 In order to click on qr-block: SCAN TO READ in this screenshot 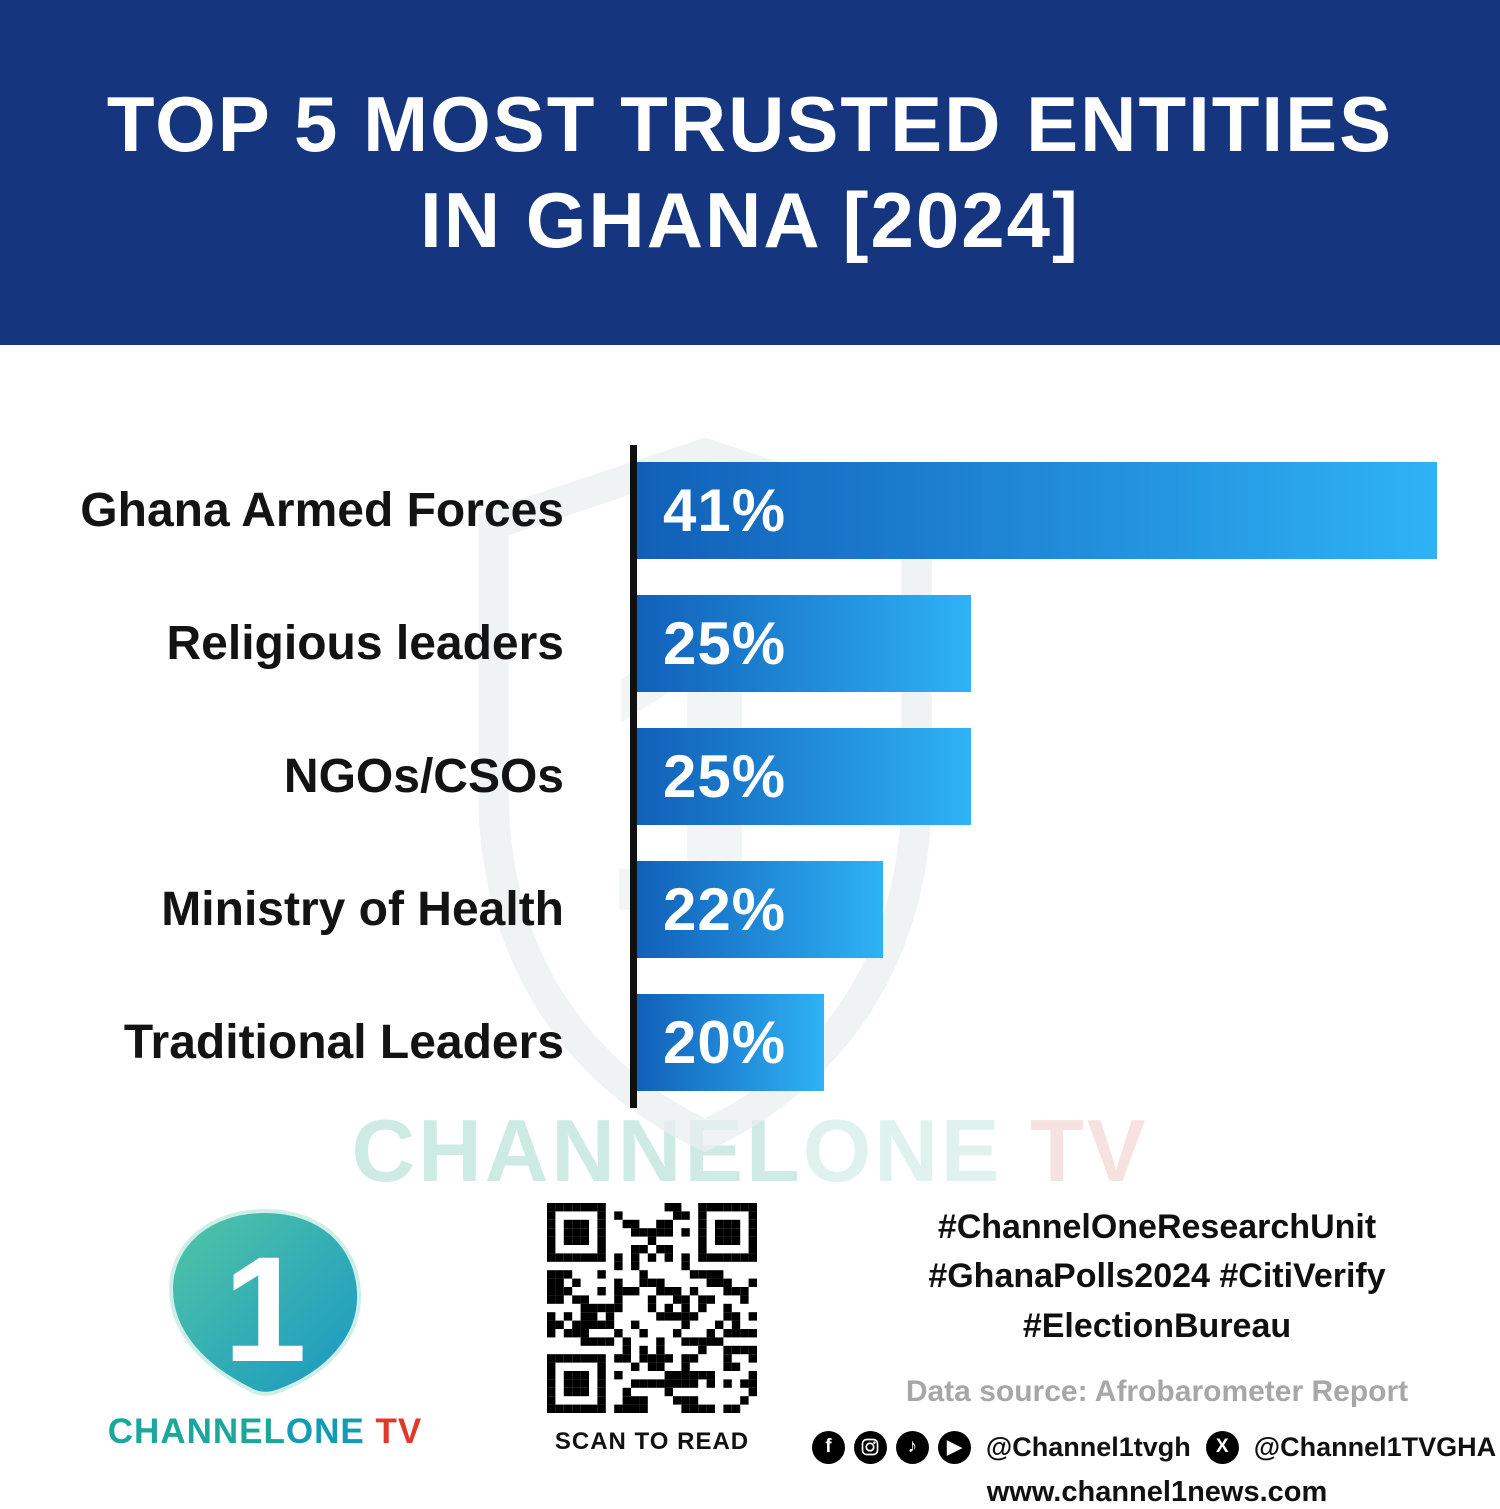, I will do `click(652, 1329)`.